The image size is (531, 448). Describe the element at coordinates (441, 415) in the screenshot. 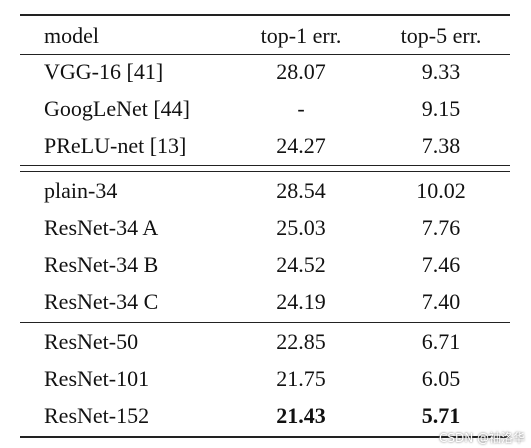

I see `error-cell: 5.71` at that location.